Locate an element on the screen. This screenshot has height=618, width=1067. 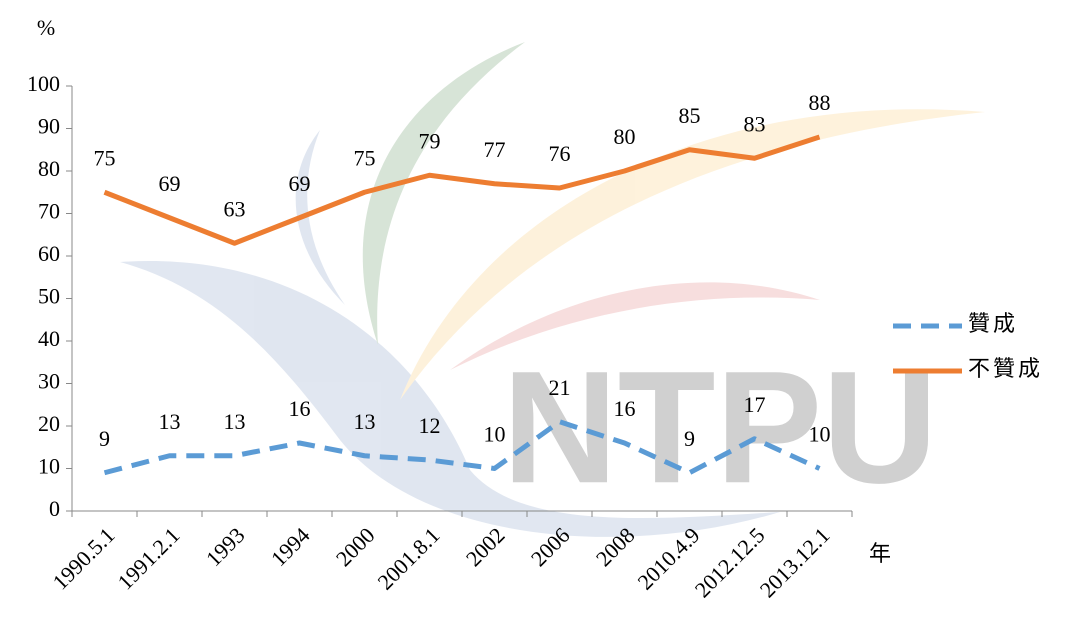
x-tick-label: 2000 is located at coordinates (355, 546).